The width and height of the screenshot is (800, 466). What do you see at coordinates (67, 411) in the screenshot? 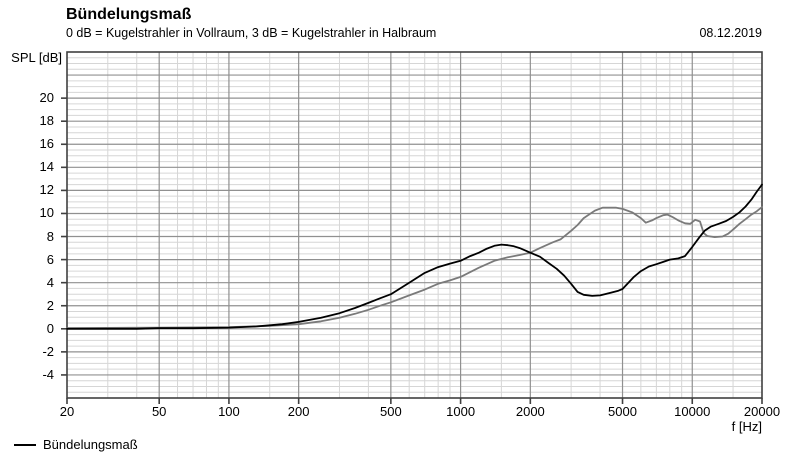
I see `x-tick-label: 20` at bounding box center [67, 411].